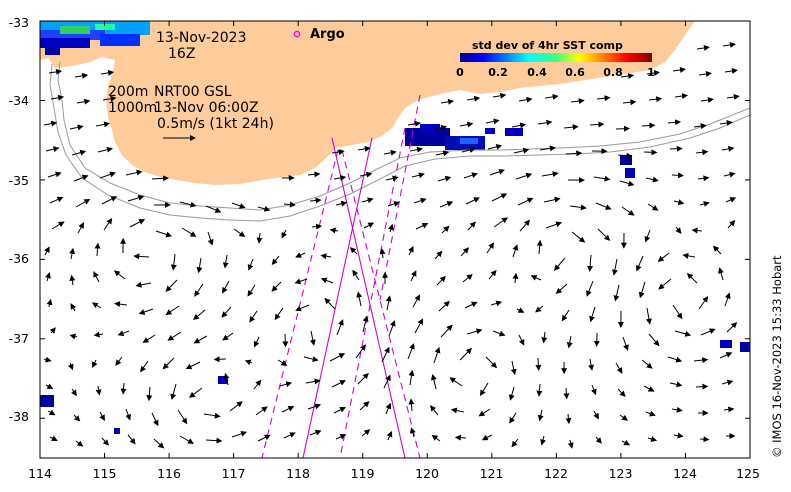  I want to click on argo-marker, so click(297, 34).